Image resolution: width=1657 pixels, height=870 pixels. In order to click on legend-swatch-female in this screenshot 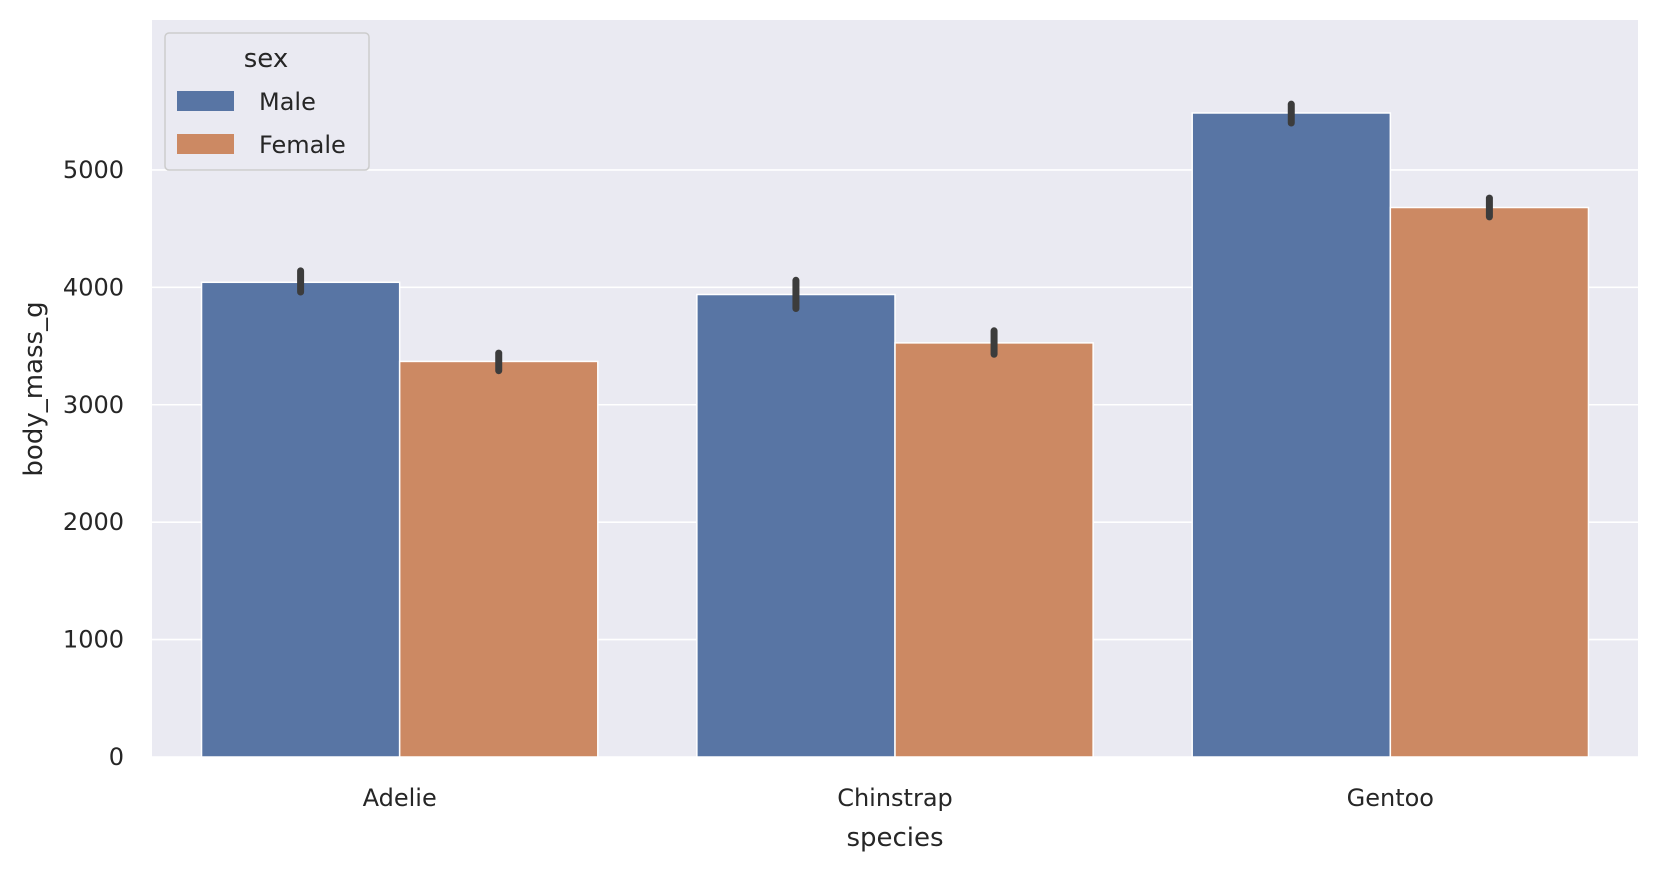, I will do `click(205, 144)`.